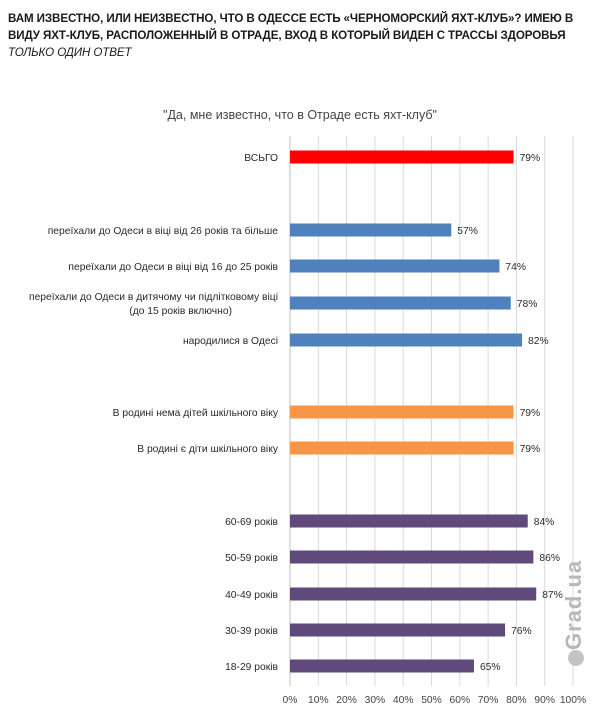  I want to click on watermark-text: Grad.ua, so click(573, 605).